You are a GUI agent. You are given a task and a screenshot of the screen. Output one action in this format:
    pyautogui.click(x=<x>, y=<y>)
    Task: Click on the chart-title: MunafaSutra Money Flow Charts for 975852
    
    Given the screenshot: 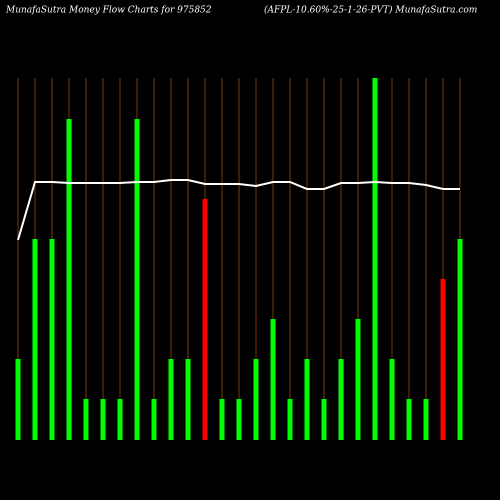 What is the action you would take?
    pyautogui.click(x=108, y=11)
    